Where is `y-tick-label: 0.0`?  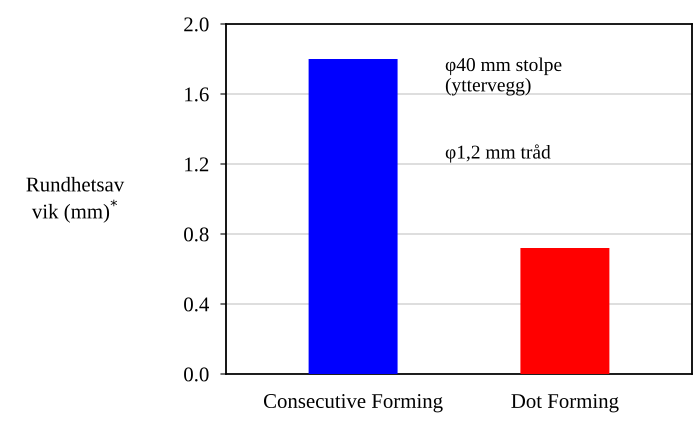 y-tick-label: 0.0 is located at coordinates (196, 374).